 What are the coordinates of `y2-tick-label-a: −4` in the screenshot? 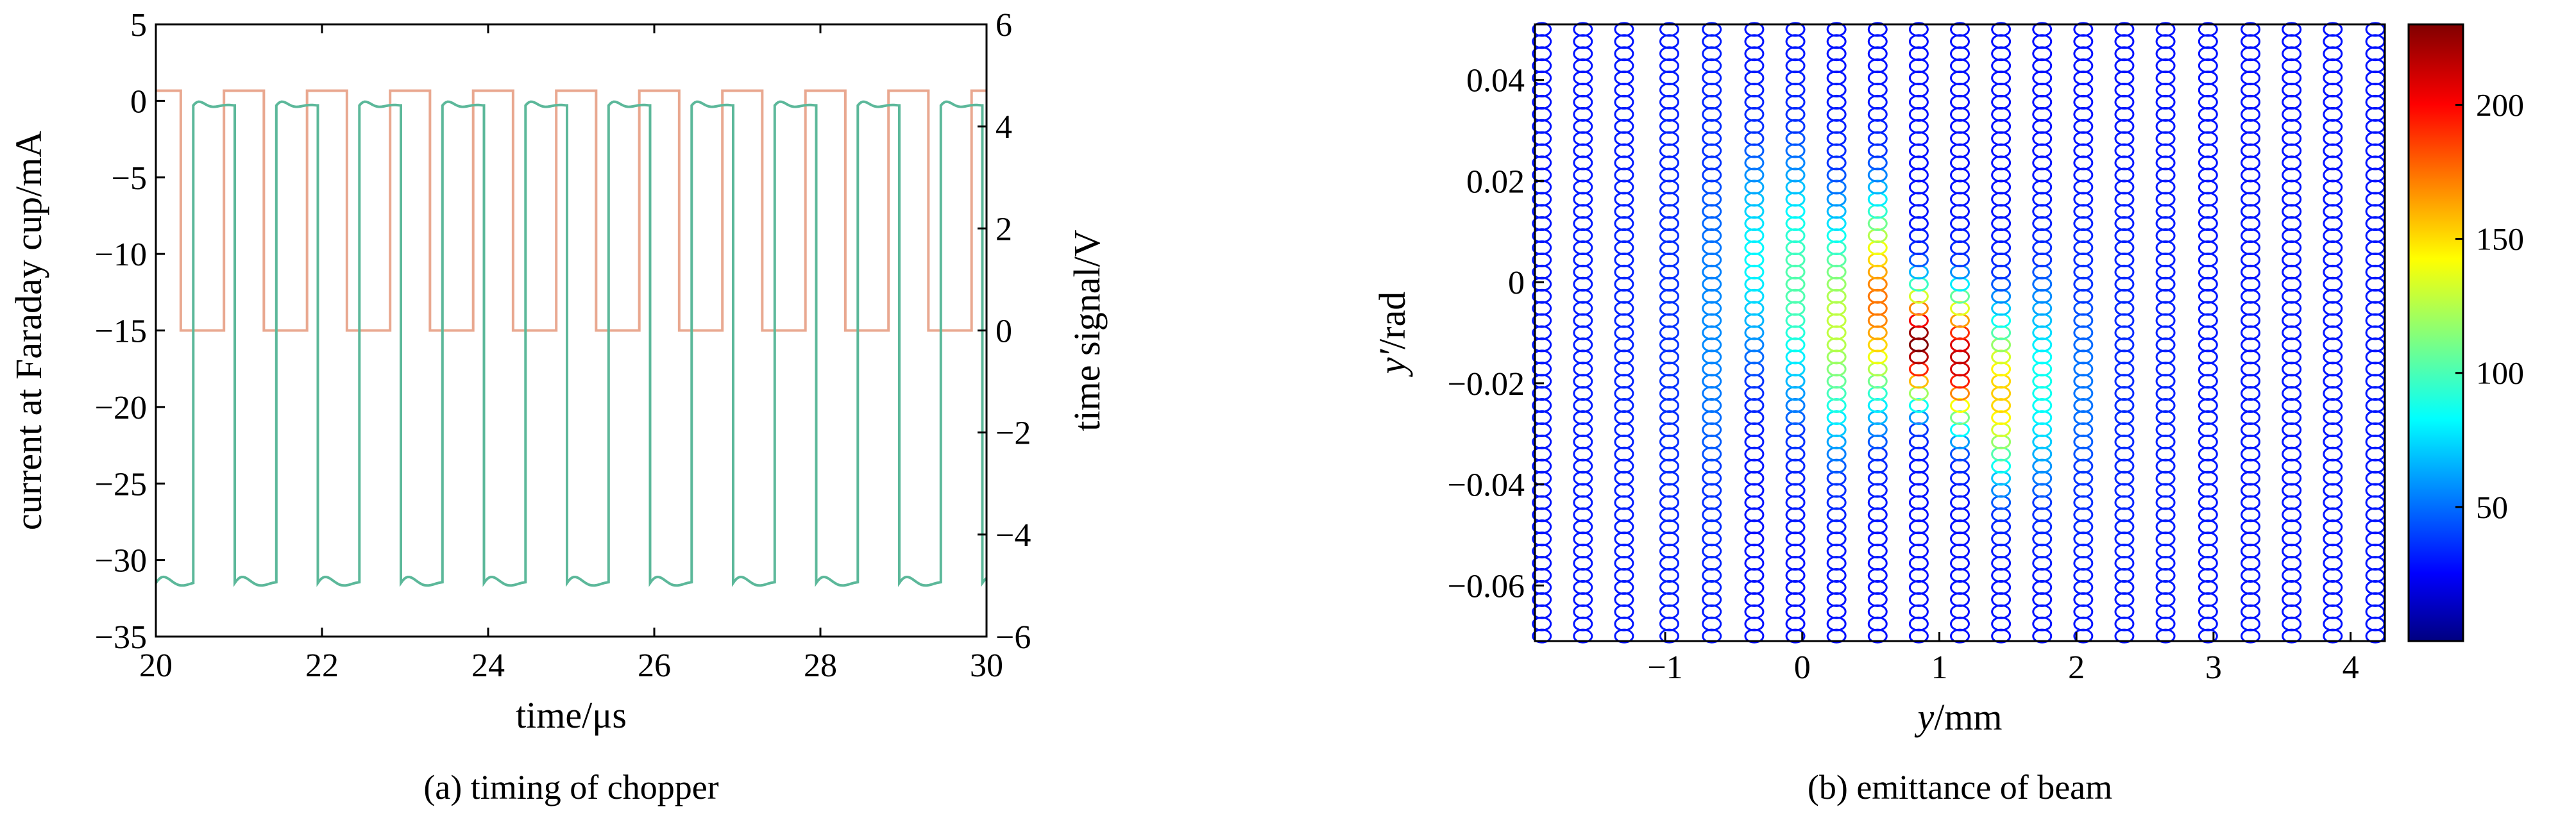 It's located at (1013, 535).